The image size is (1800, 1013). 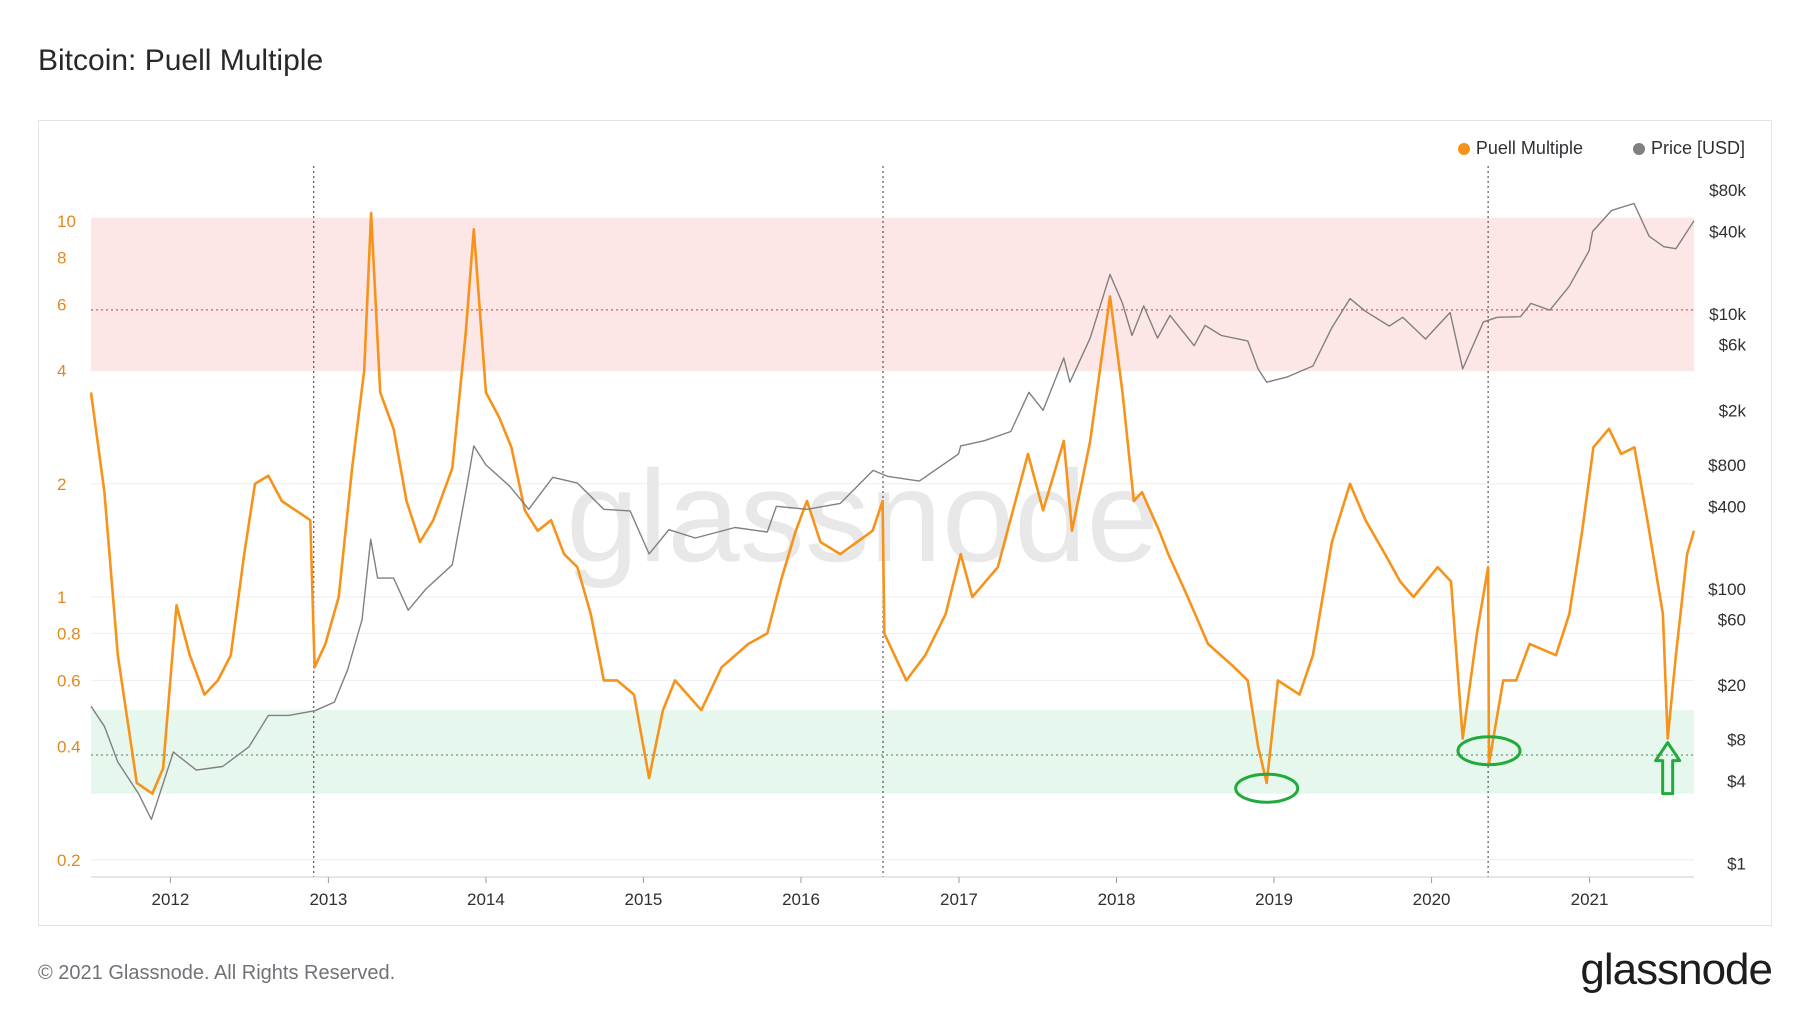 I want to click on x-tick-label-8: 2020, so click(x=1432, y=899).